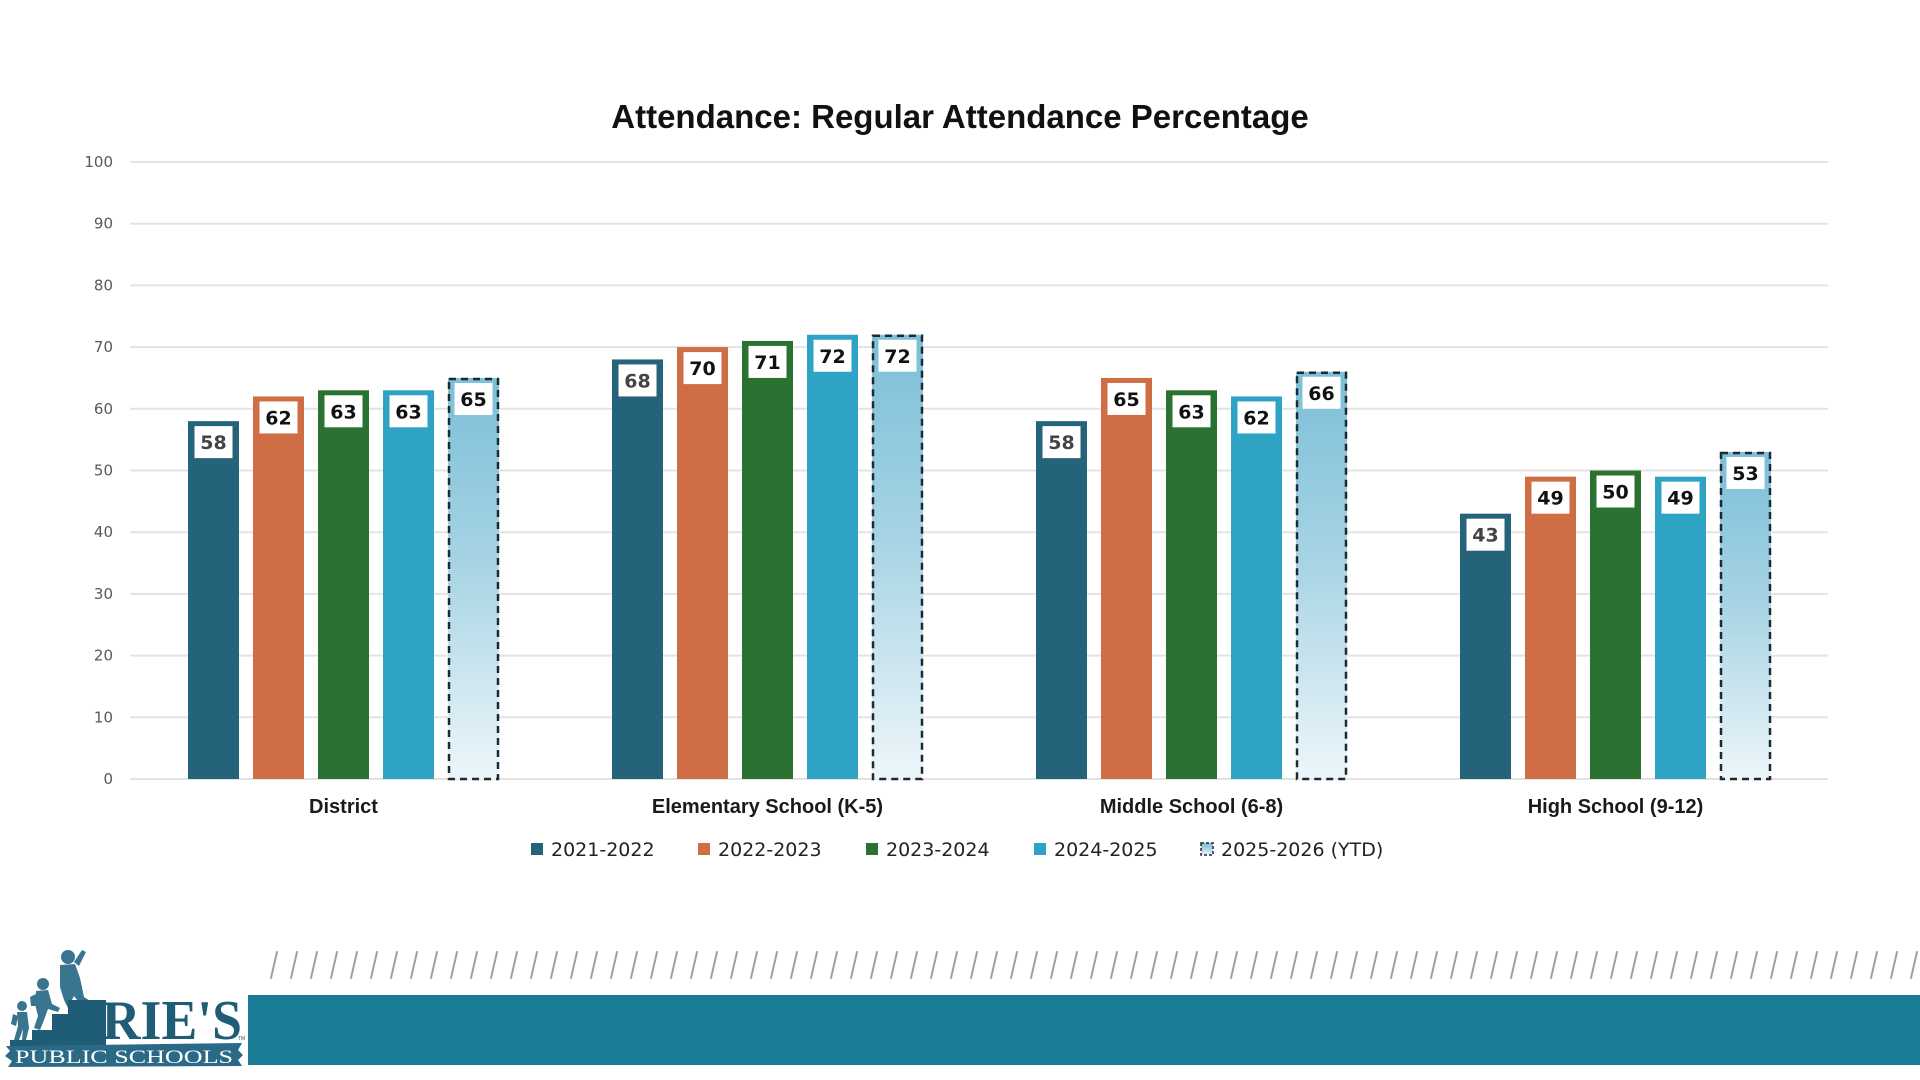 The width and height of the screenshot is (1920, 1080). I want to click on legend-item: 2024-2025, so click(1096, 850).